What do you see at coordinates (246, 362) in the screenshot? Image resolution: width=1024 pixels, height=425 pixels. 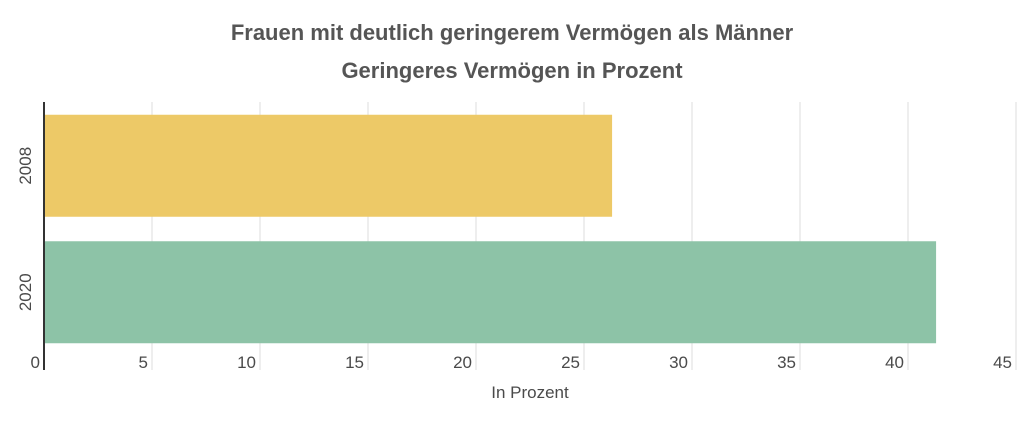 I see `x-tick-label: 10` at bounding box center [246, 362].